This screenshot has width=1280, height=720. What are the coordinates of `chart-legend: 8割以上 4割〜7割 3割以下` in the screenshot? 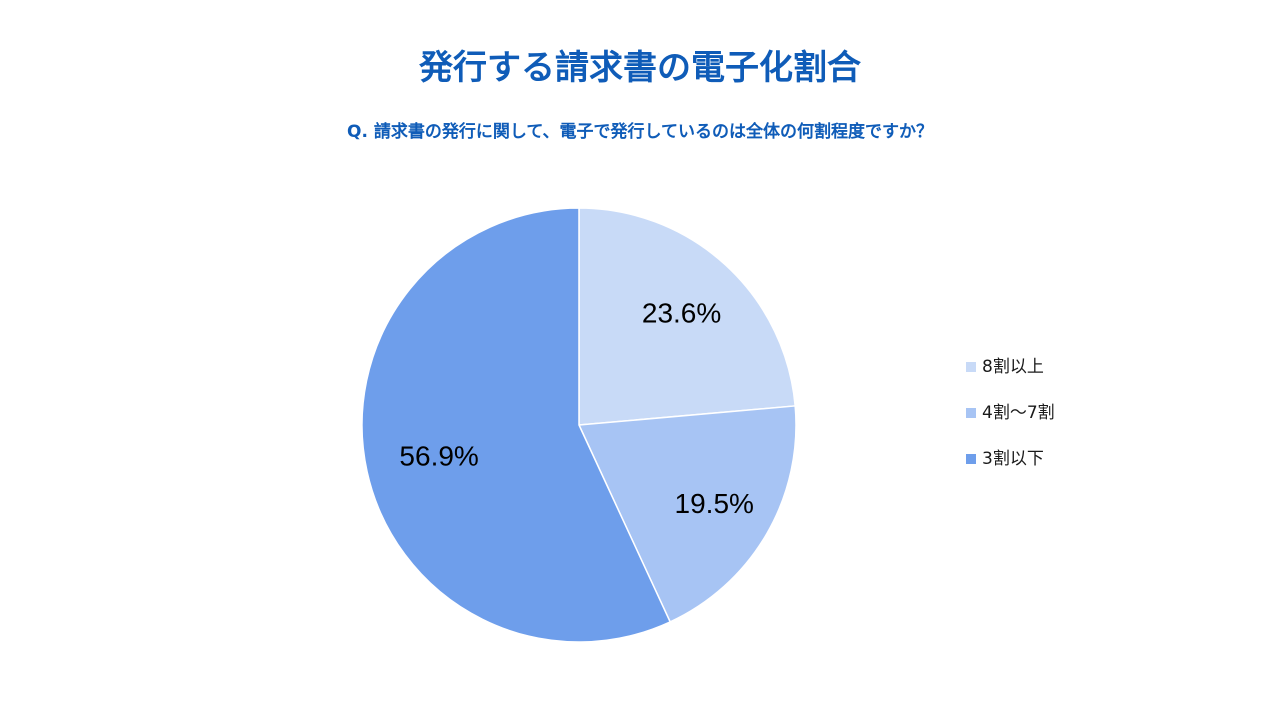 It's located at (1010, 424).